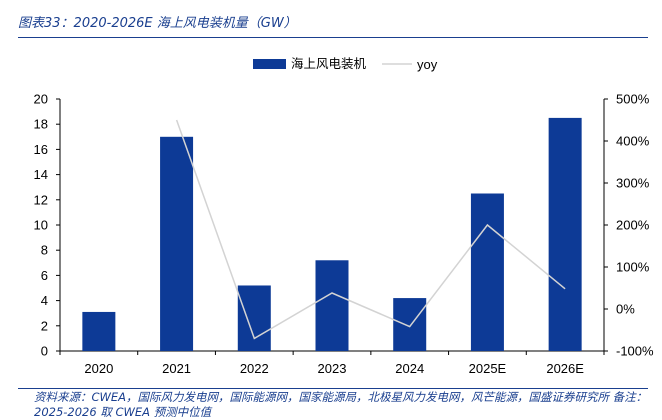 The height and width of the screenshot is (420, 662). I want to click on right-tick-label: -100%, so click(635, 351).